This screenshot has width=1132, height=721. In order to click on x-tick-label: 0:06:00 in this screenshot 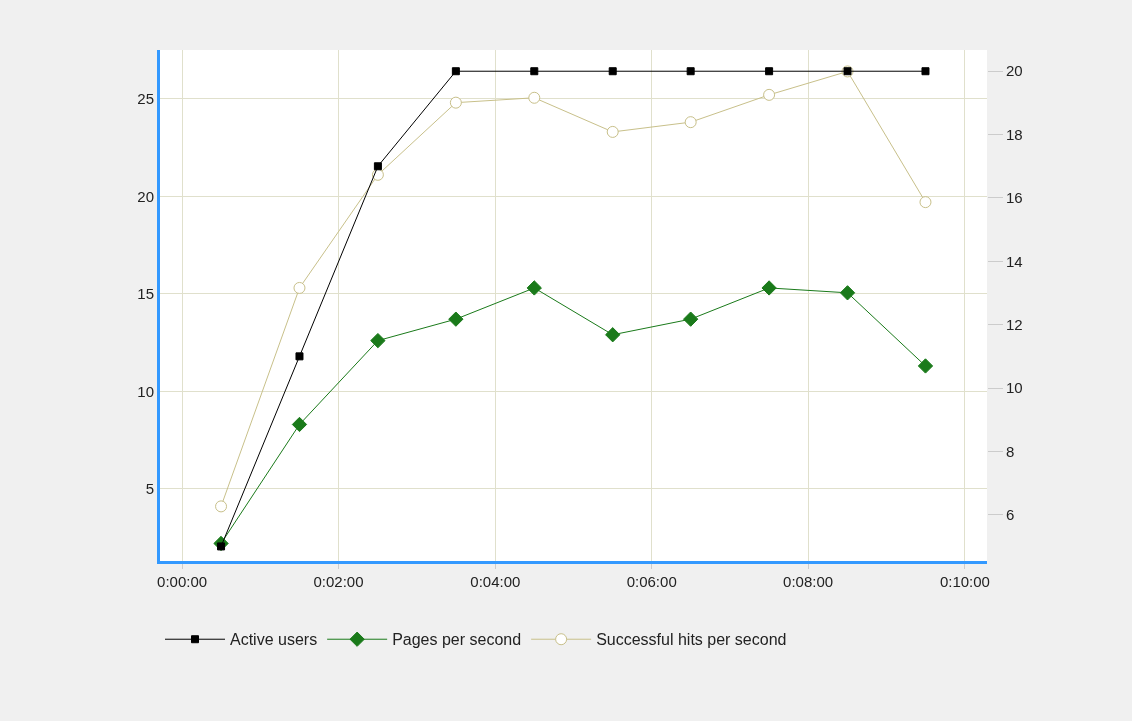, I will do `click(651, 581)`.